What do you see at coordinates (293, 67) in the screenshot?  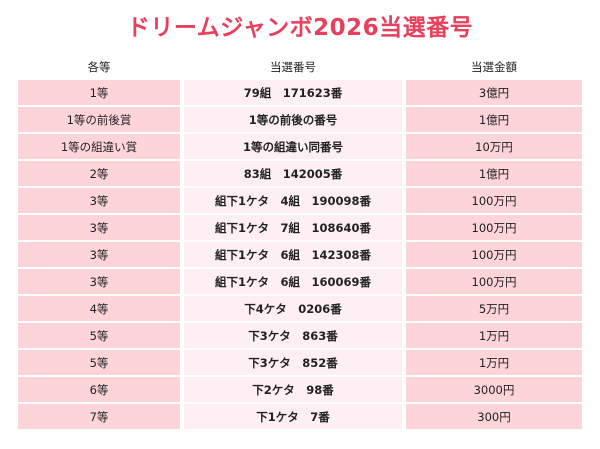 I see `column-header: 当選番号` at bounding box center [293, 67].